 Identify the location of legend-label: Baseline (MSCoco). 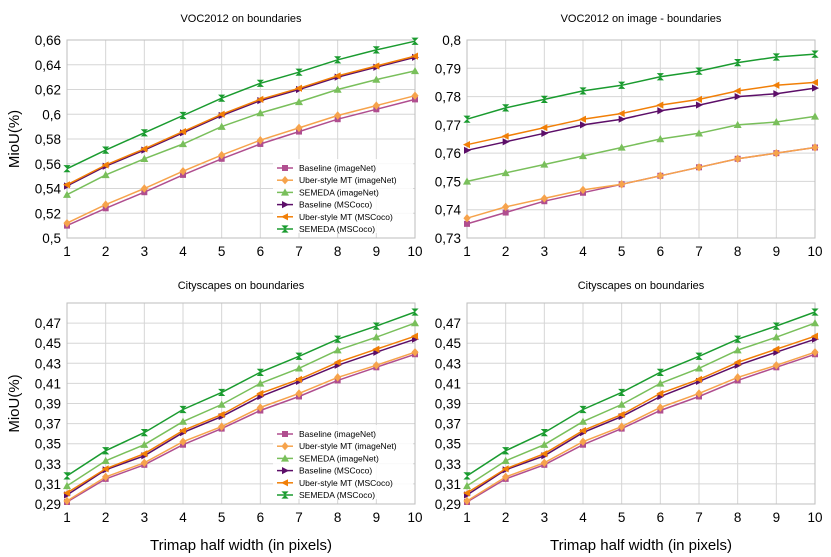
(335, 471).